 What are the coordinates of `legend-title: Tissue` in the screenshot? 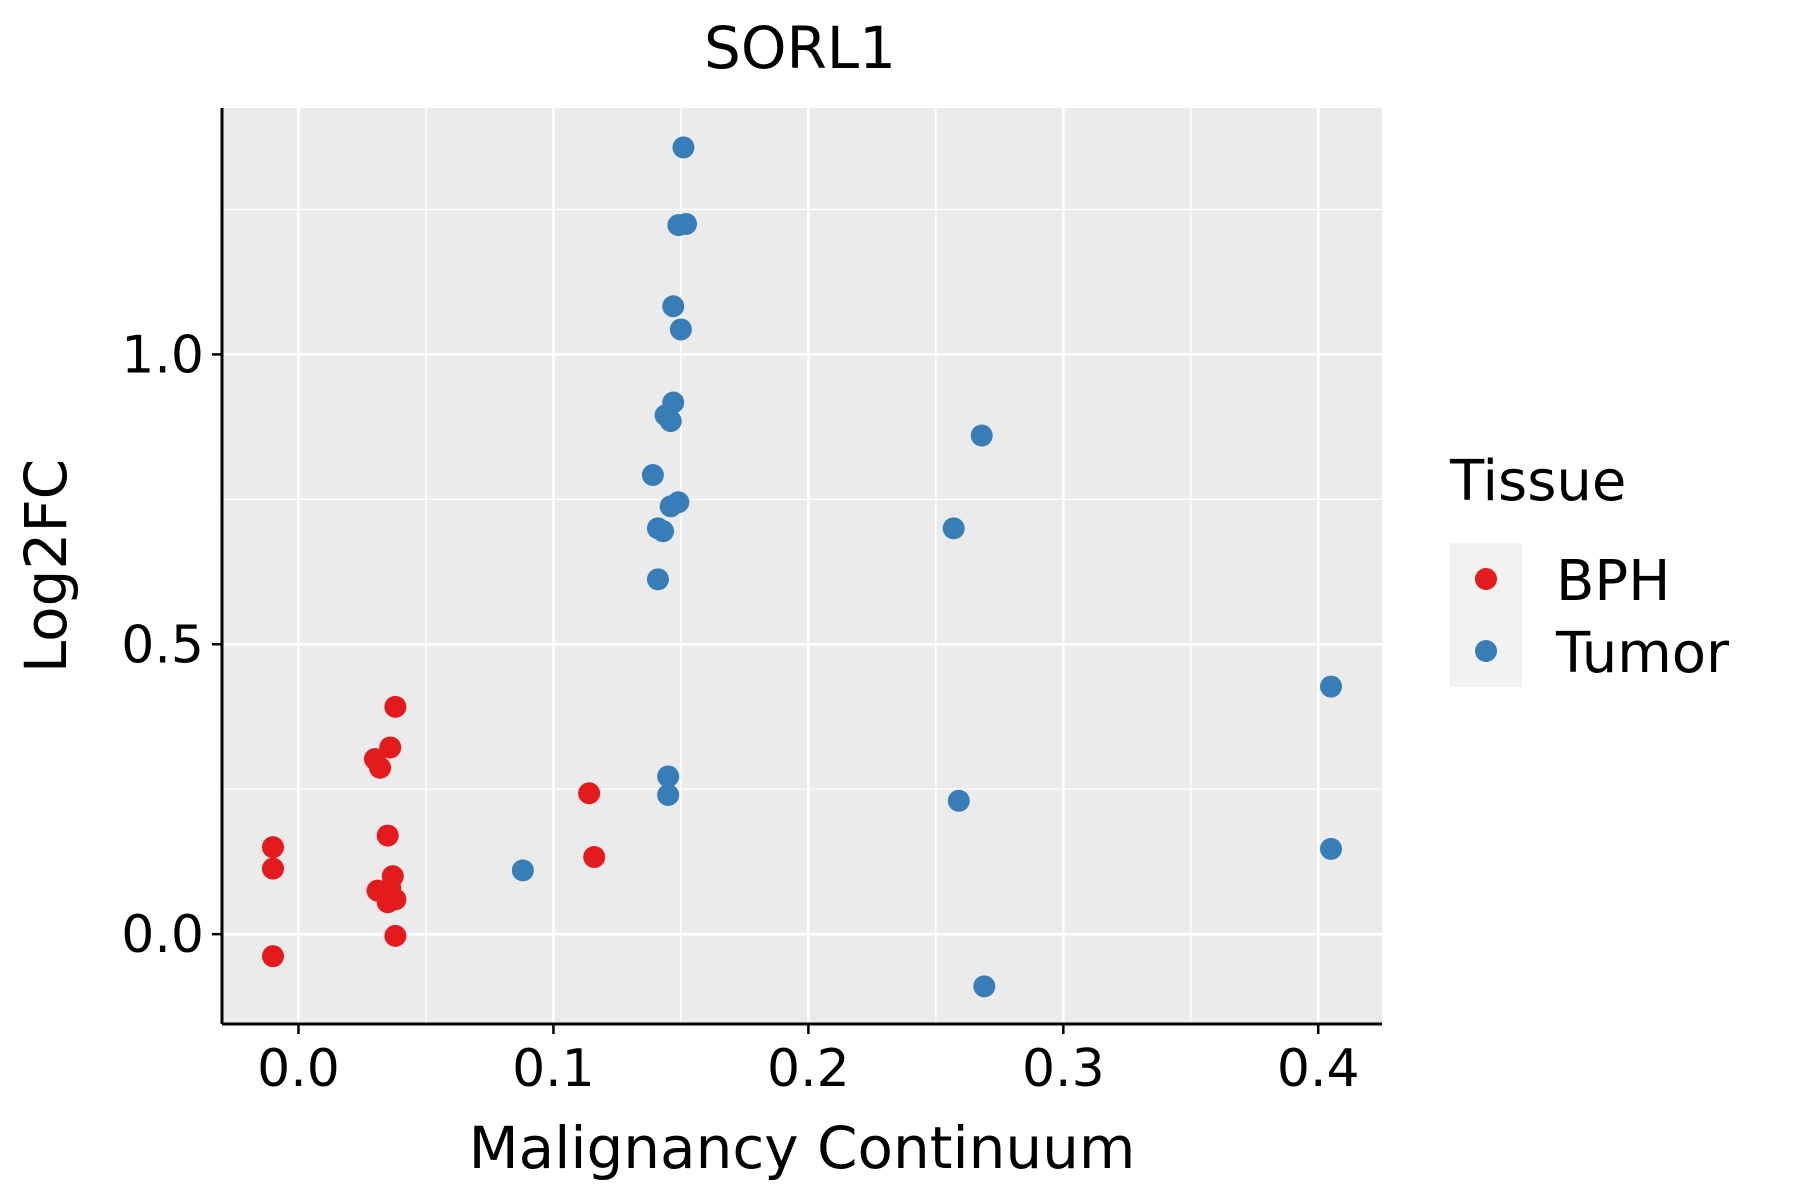 It's located at (1537, 481).